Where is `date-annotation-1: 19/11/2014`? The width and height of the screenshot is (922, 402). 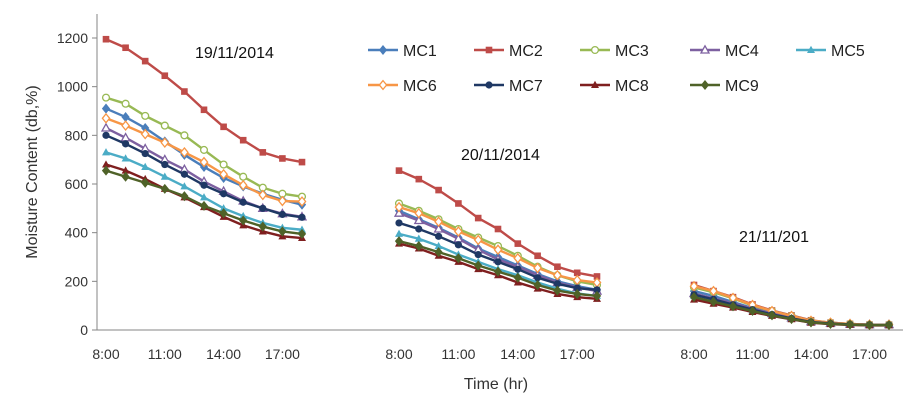
date-annotation-1: 19/11/2014 is located at coordinates (234, 53).